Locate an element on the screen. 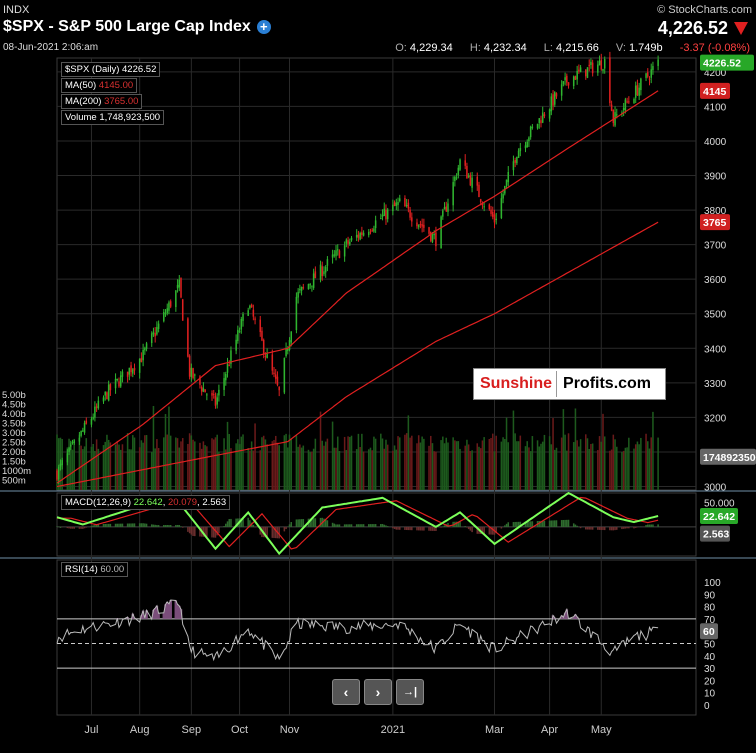 The height and width of the screenshot is (753, 756). scroll-forward-button: › is located at coordinates (378, 692).